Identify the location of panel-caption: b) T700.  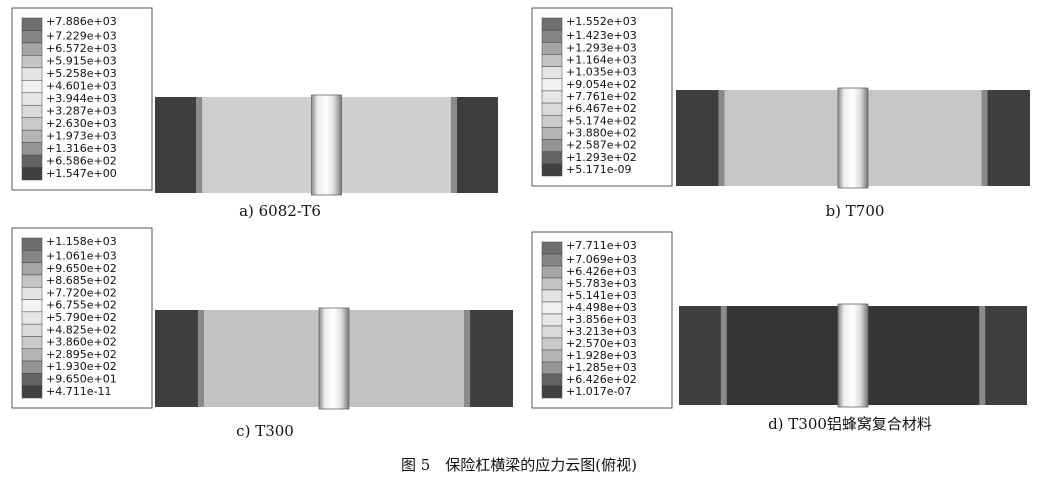
(855, 211).